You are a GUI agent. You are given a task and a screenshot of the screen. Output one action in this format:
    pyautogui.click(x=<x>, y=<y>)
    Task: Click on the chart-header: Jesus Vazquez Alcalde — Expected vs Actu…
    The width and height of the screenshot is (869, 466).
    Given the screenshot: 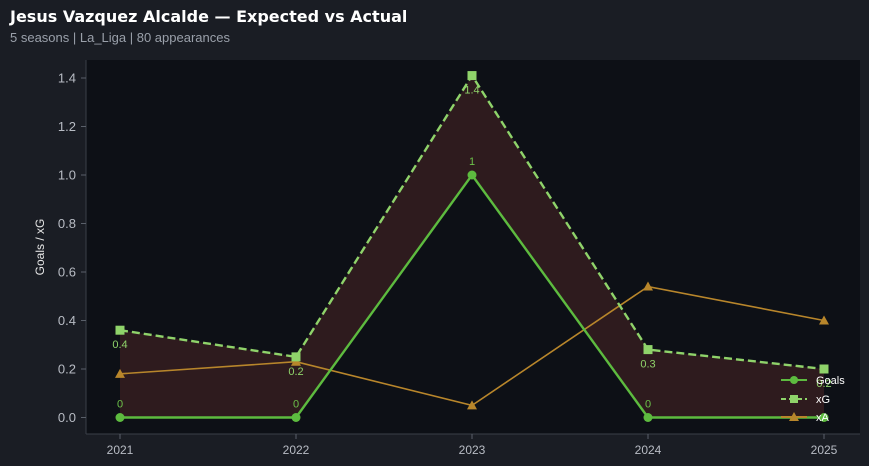 What is the action you would take?
    pyautogui.click(x=208, y=26)
    